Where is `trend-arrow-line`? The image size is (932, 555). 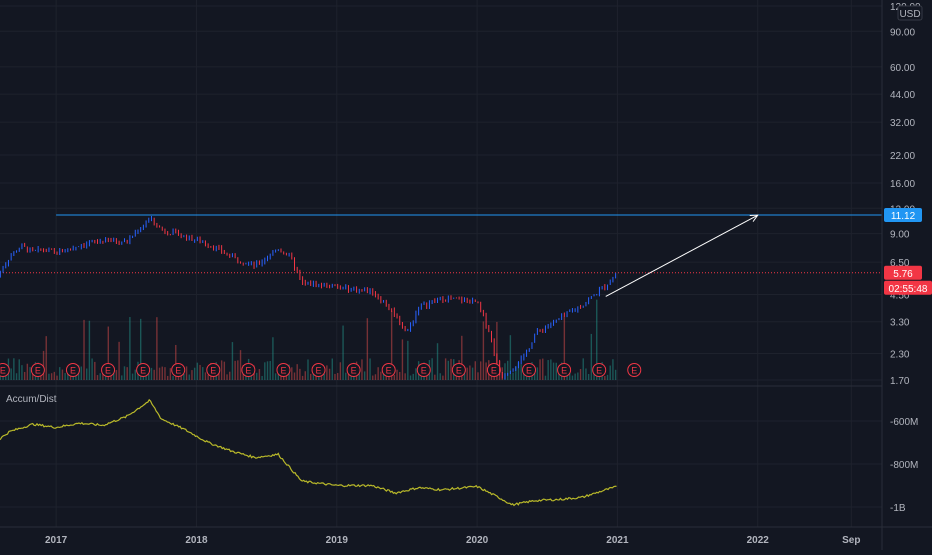
trend-arrow-line is located at coordinates (681, 255).